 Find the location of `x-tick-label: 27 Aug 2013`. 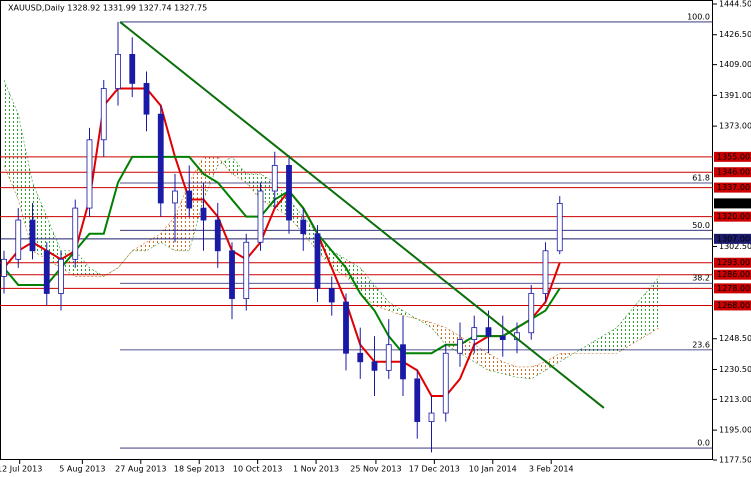

x-tick-label: 27 Aug 2013 is located at coordinates (140, 469).